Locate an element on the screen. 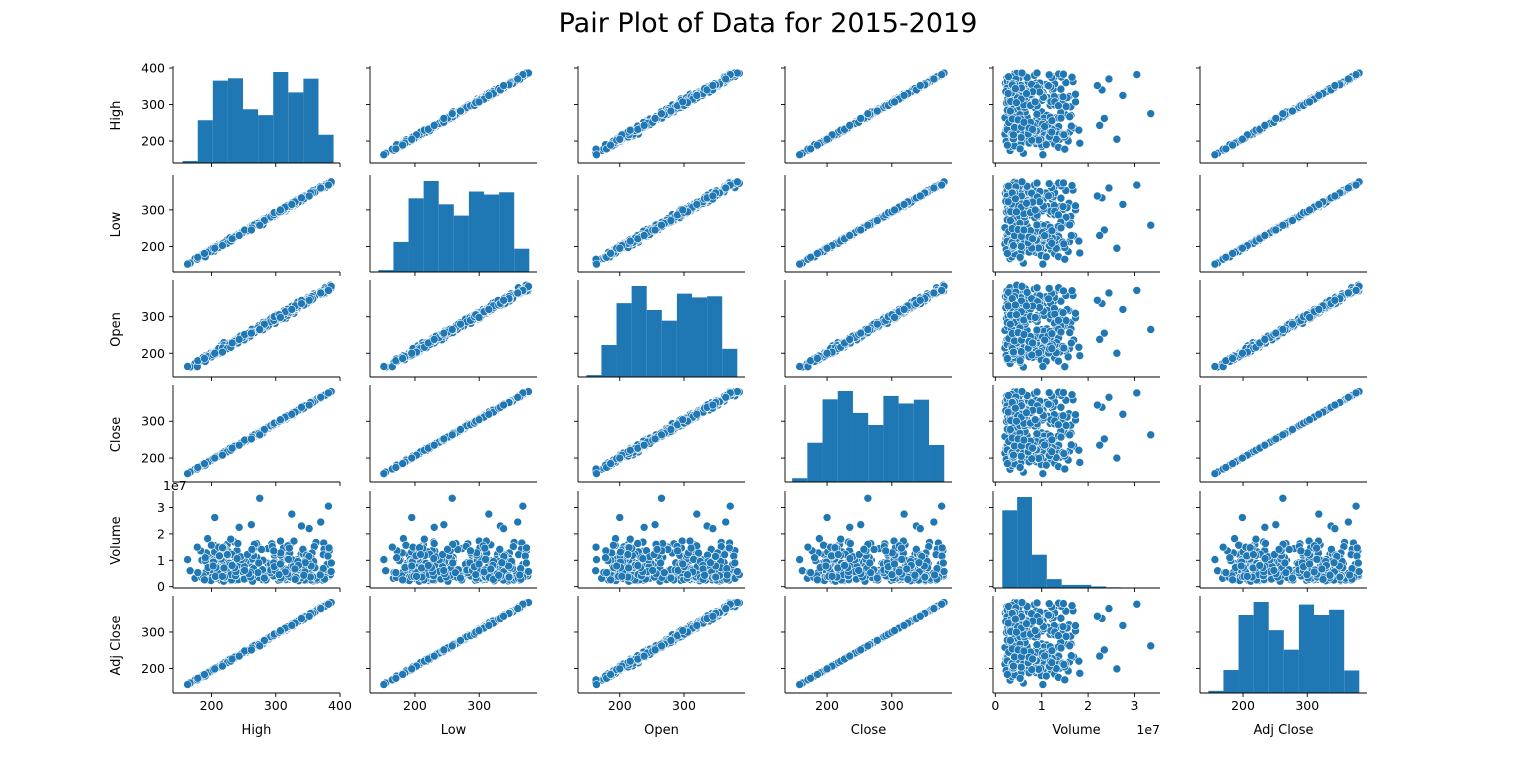 The image size is (1536, 771). y-tick-label: 300 is located at coordinates (153, 209).